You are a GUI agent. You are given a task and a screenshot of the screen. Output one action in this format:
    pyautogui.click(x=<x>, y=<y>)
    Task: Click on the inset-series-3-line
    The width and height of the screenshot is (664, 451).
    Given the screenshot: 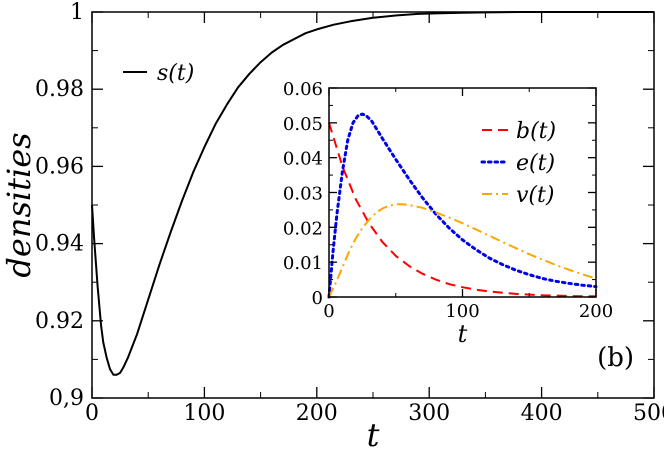 What is the action you would take?
    pyautogui.click(x=462, y=250)
    